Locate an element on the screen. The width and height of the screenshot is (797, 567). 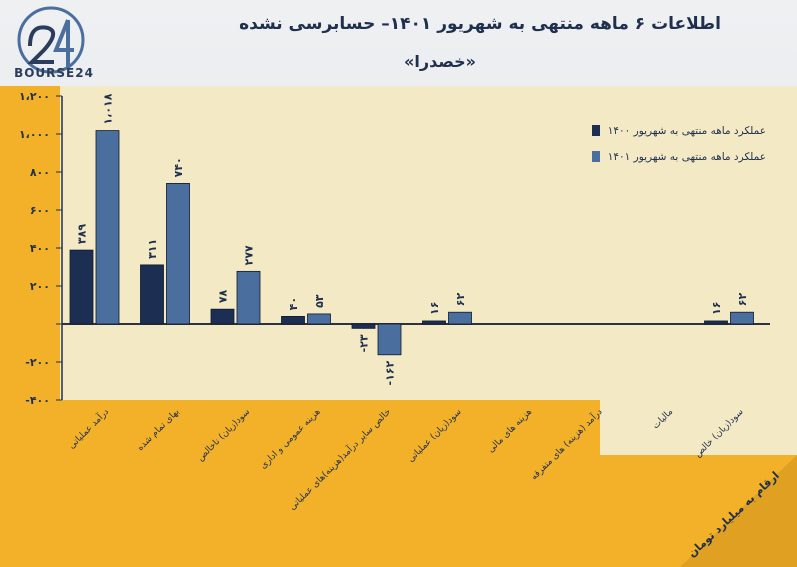
logo-text: BOURSE24 is located at coordinates (54, 73).